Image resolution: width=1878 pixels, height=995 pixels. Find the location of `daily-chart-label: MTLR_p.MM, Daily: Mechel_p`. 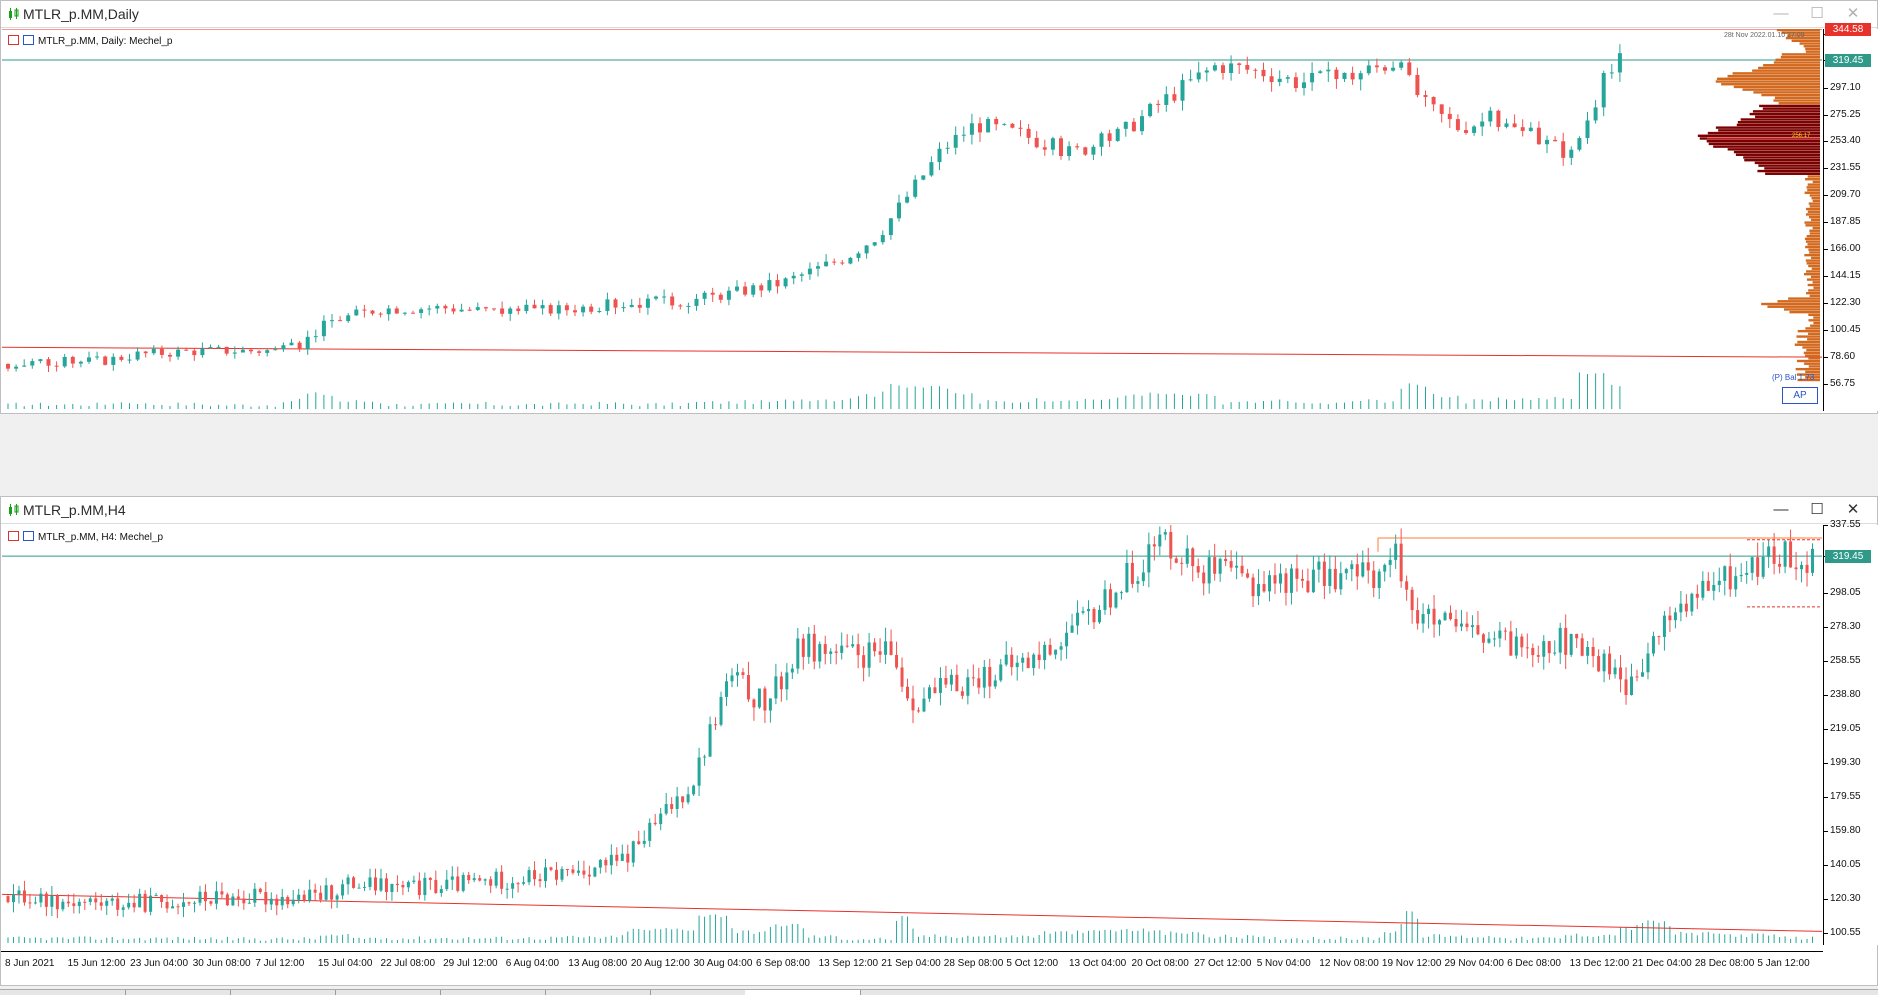

daily-chart-label: MTLR_p.MM, Daily: Mechel_p is located at coordinates (90, 41).